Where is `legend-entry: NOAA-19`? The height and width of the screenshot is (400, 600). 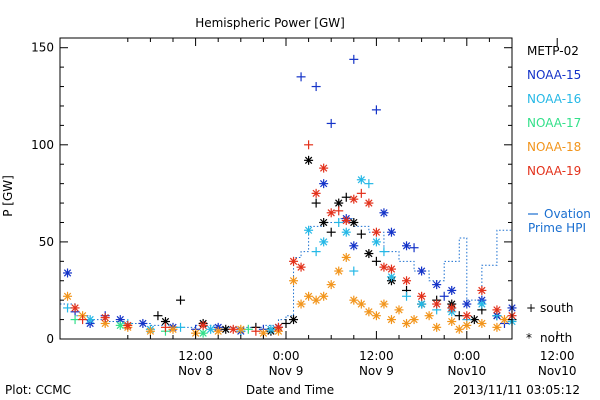
legend-entry: NOAA-19 is located at coordinates (554, 171).